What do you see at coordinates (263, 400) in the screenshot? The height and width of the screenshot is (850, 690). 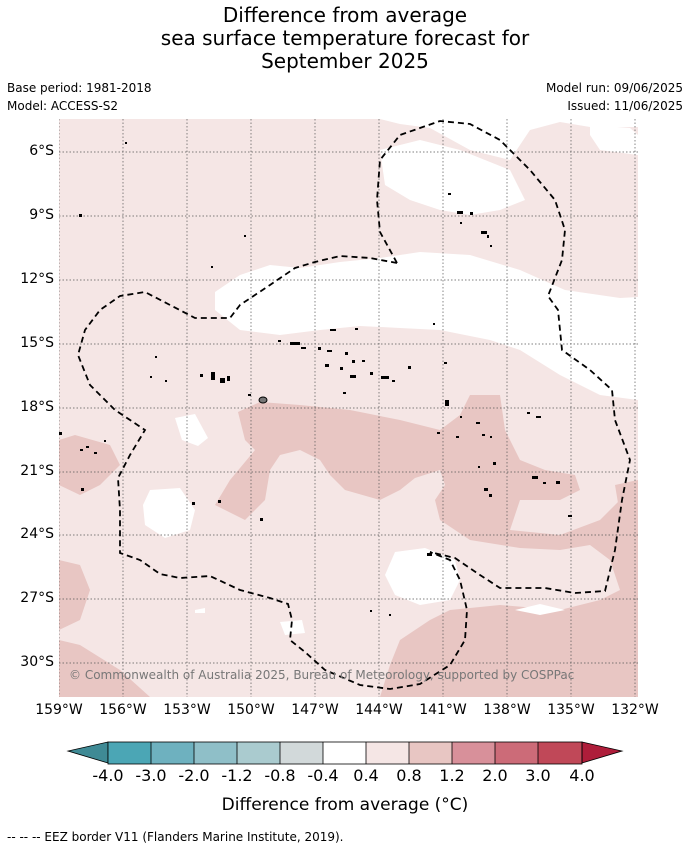 I see `island-large` at bounding box center [263, 400].